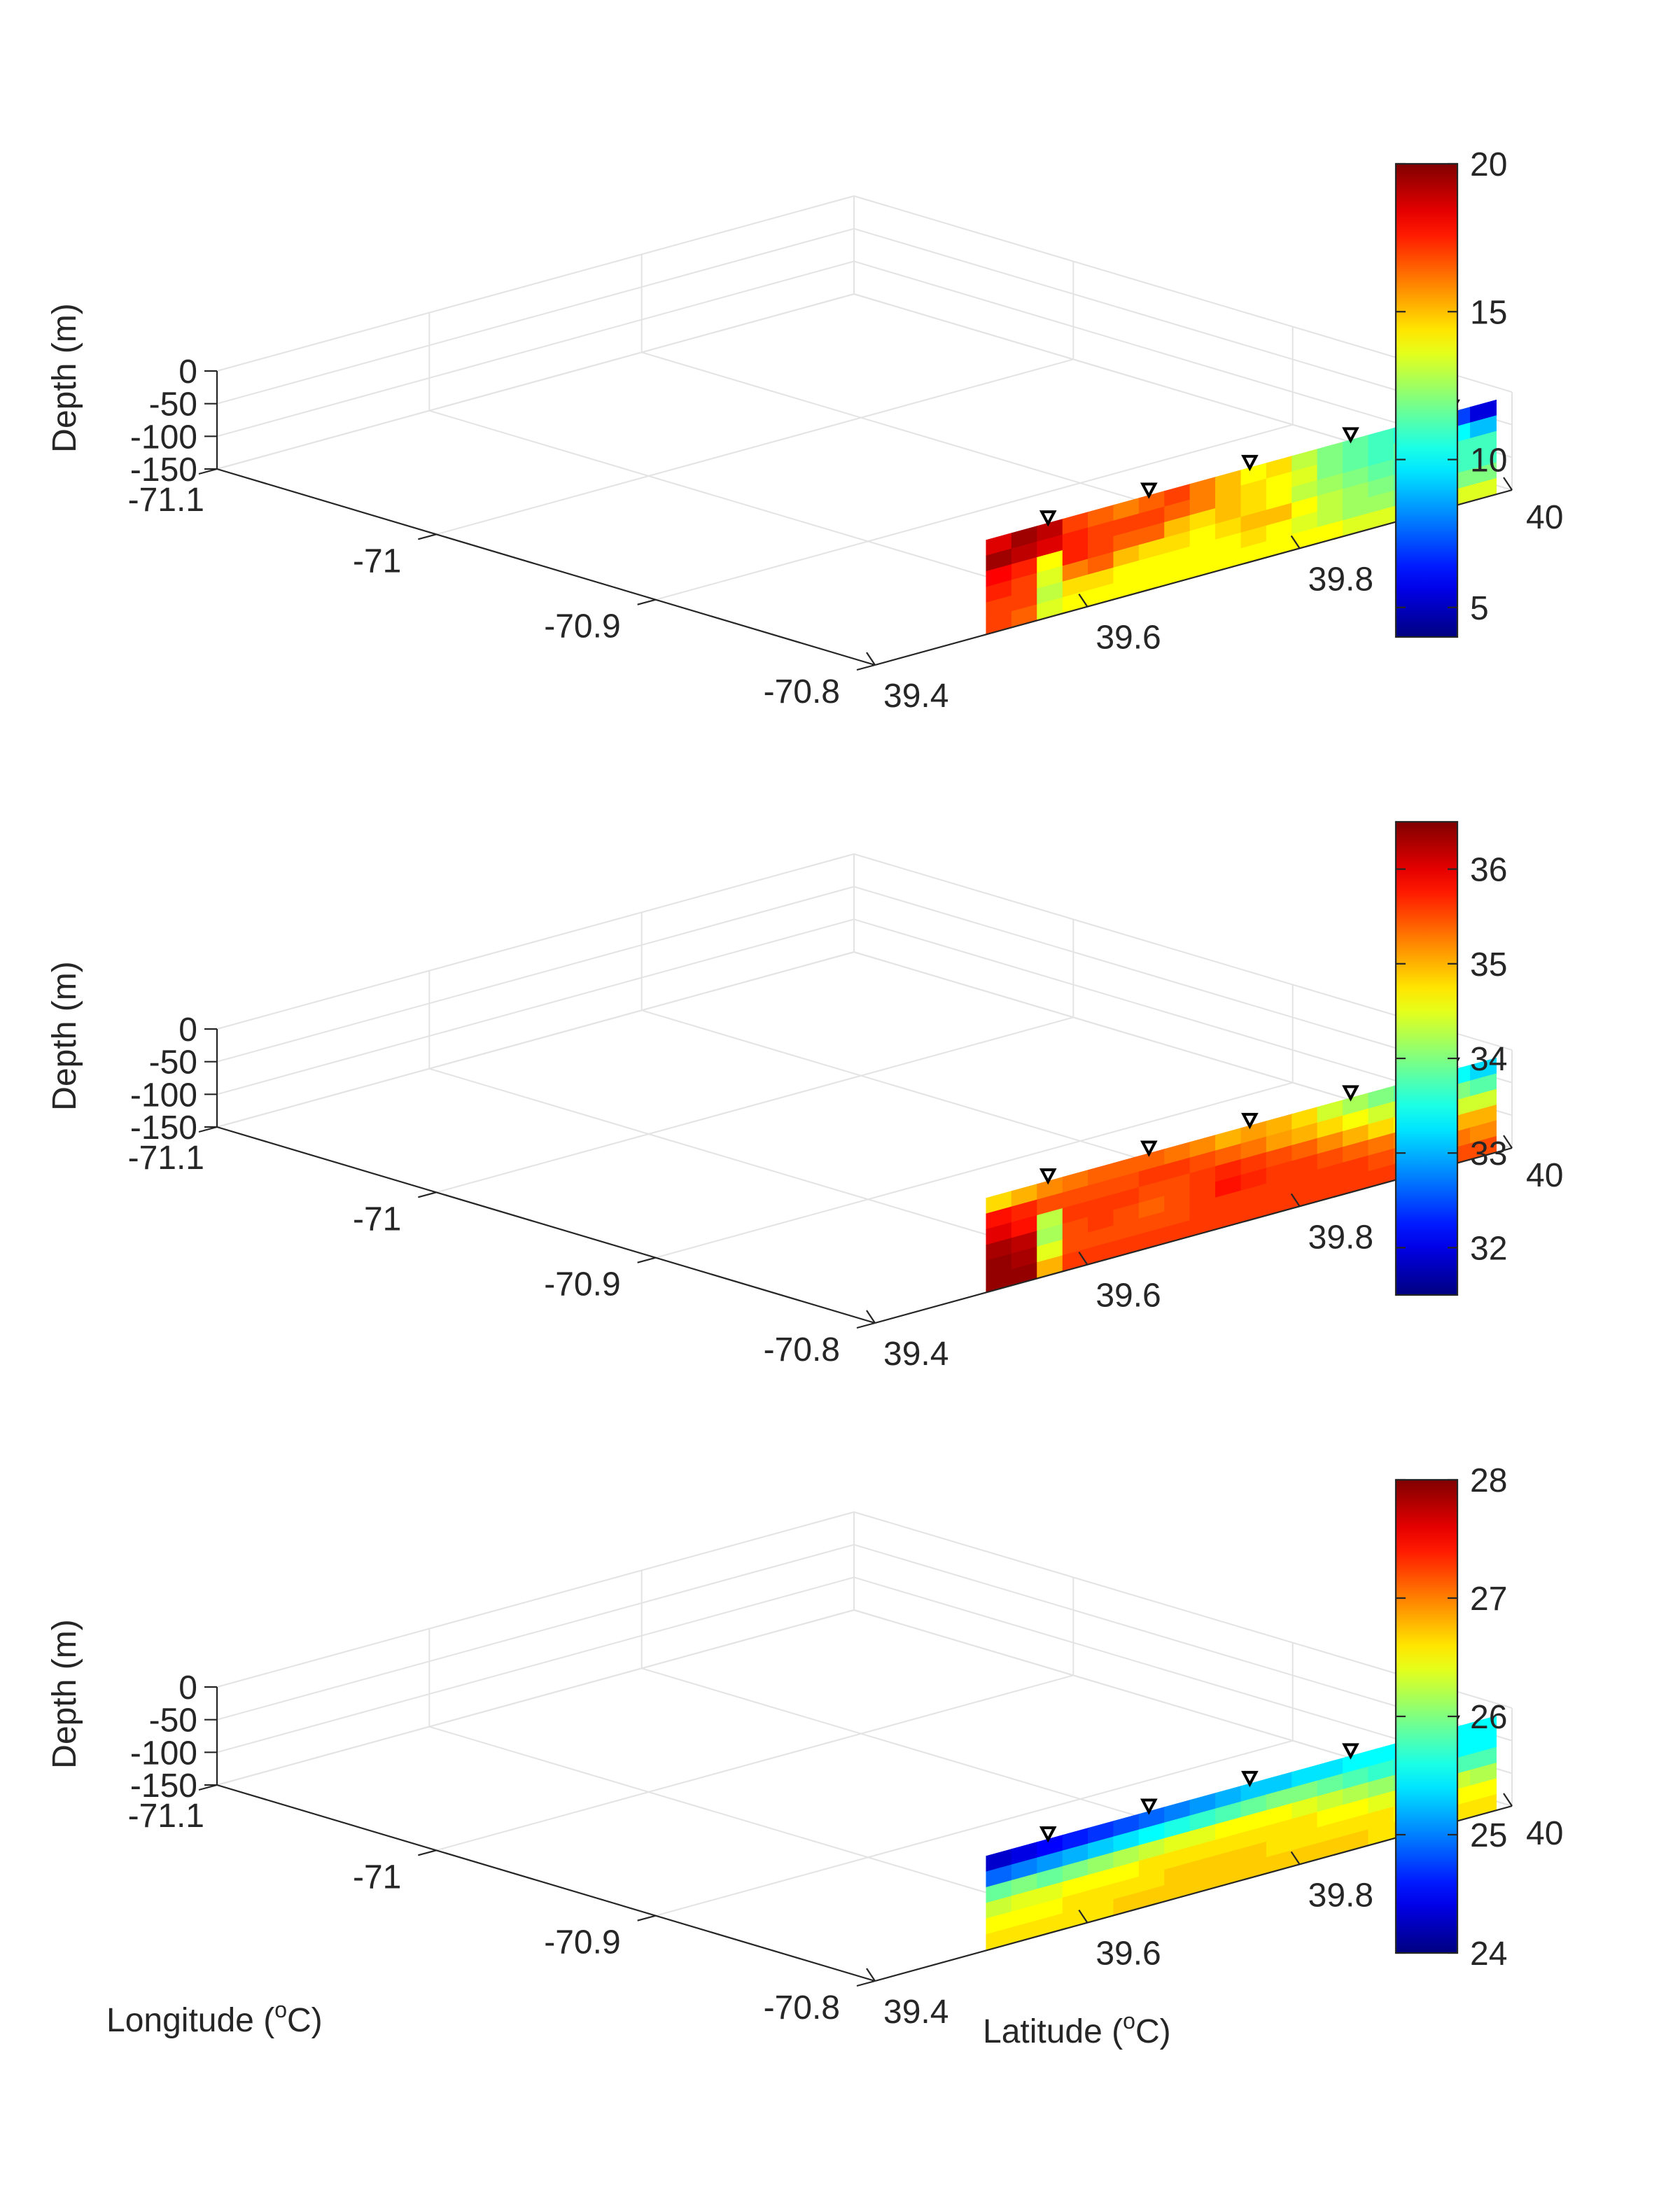 This screenshot has width=1680, height=2205. What do you see at coordinates (1488, 312) in the screenshot?
I see `colorbar-tick-label: 15` at bounding box center [1488, 312].